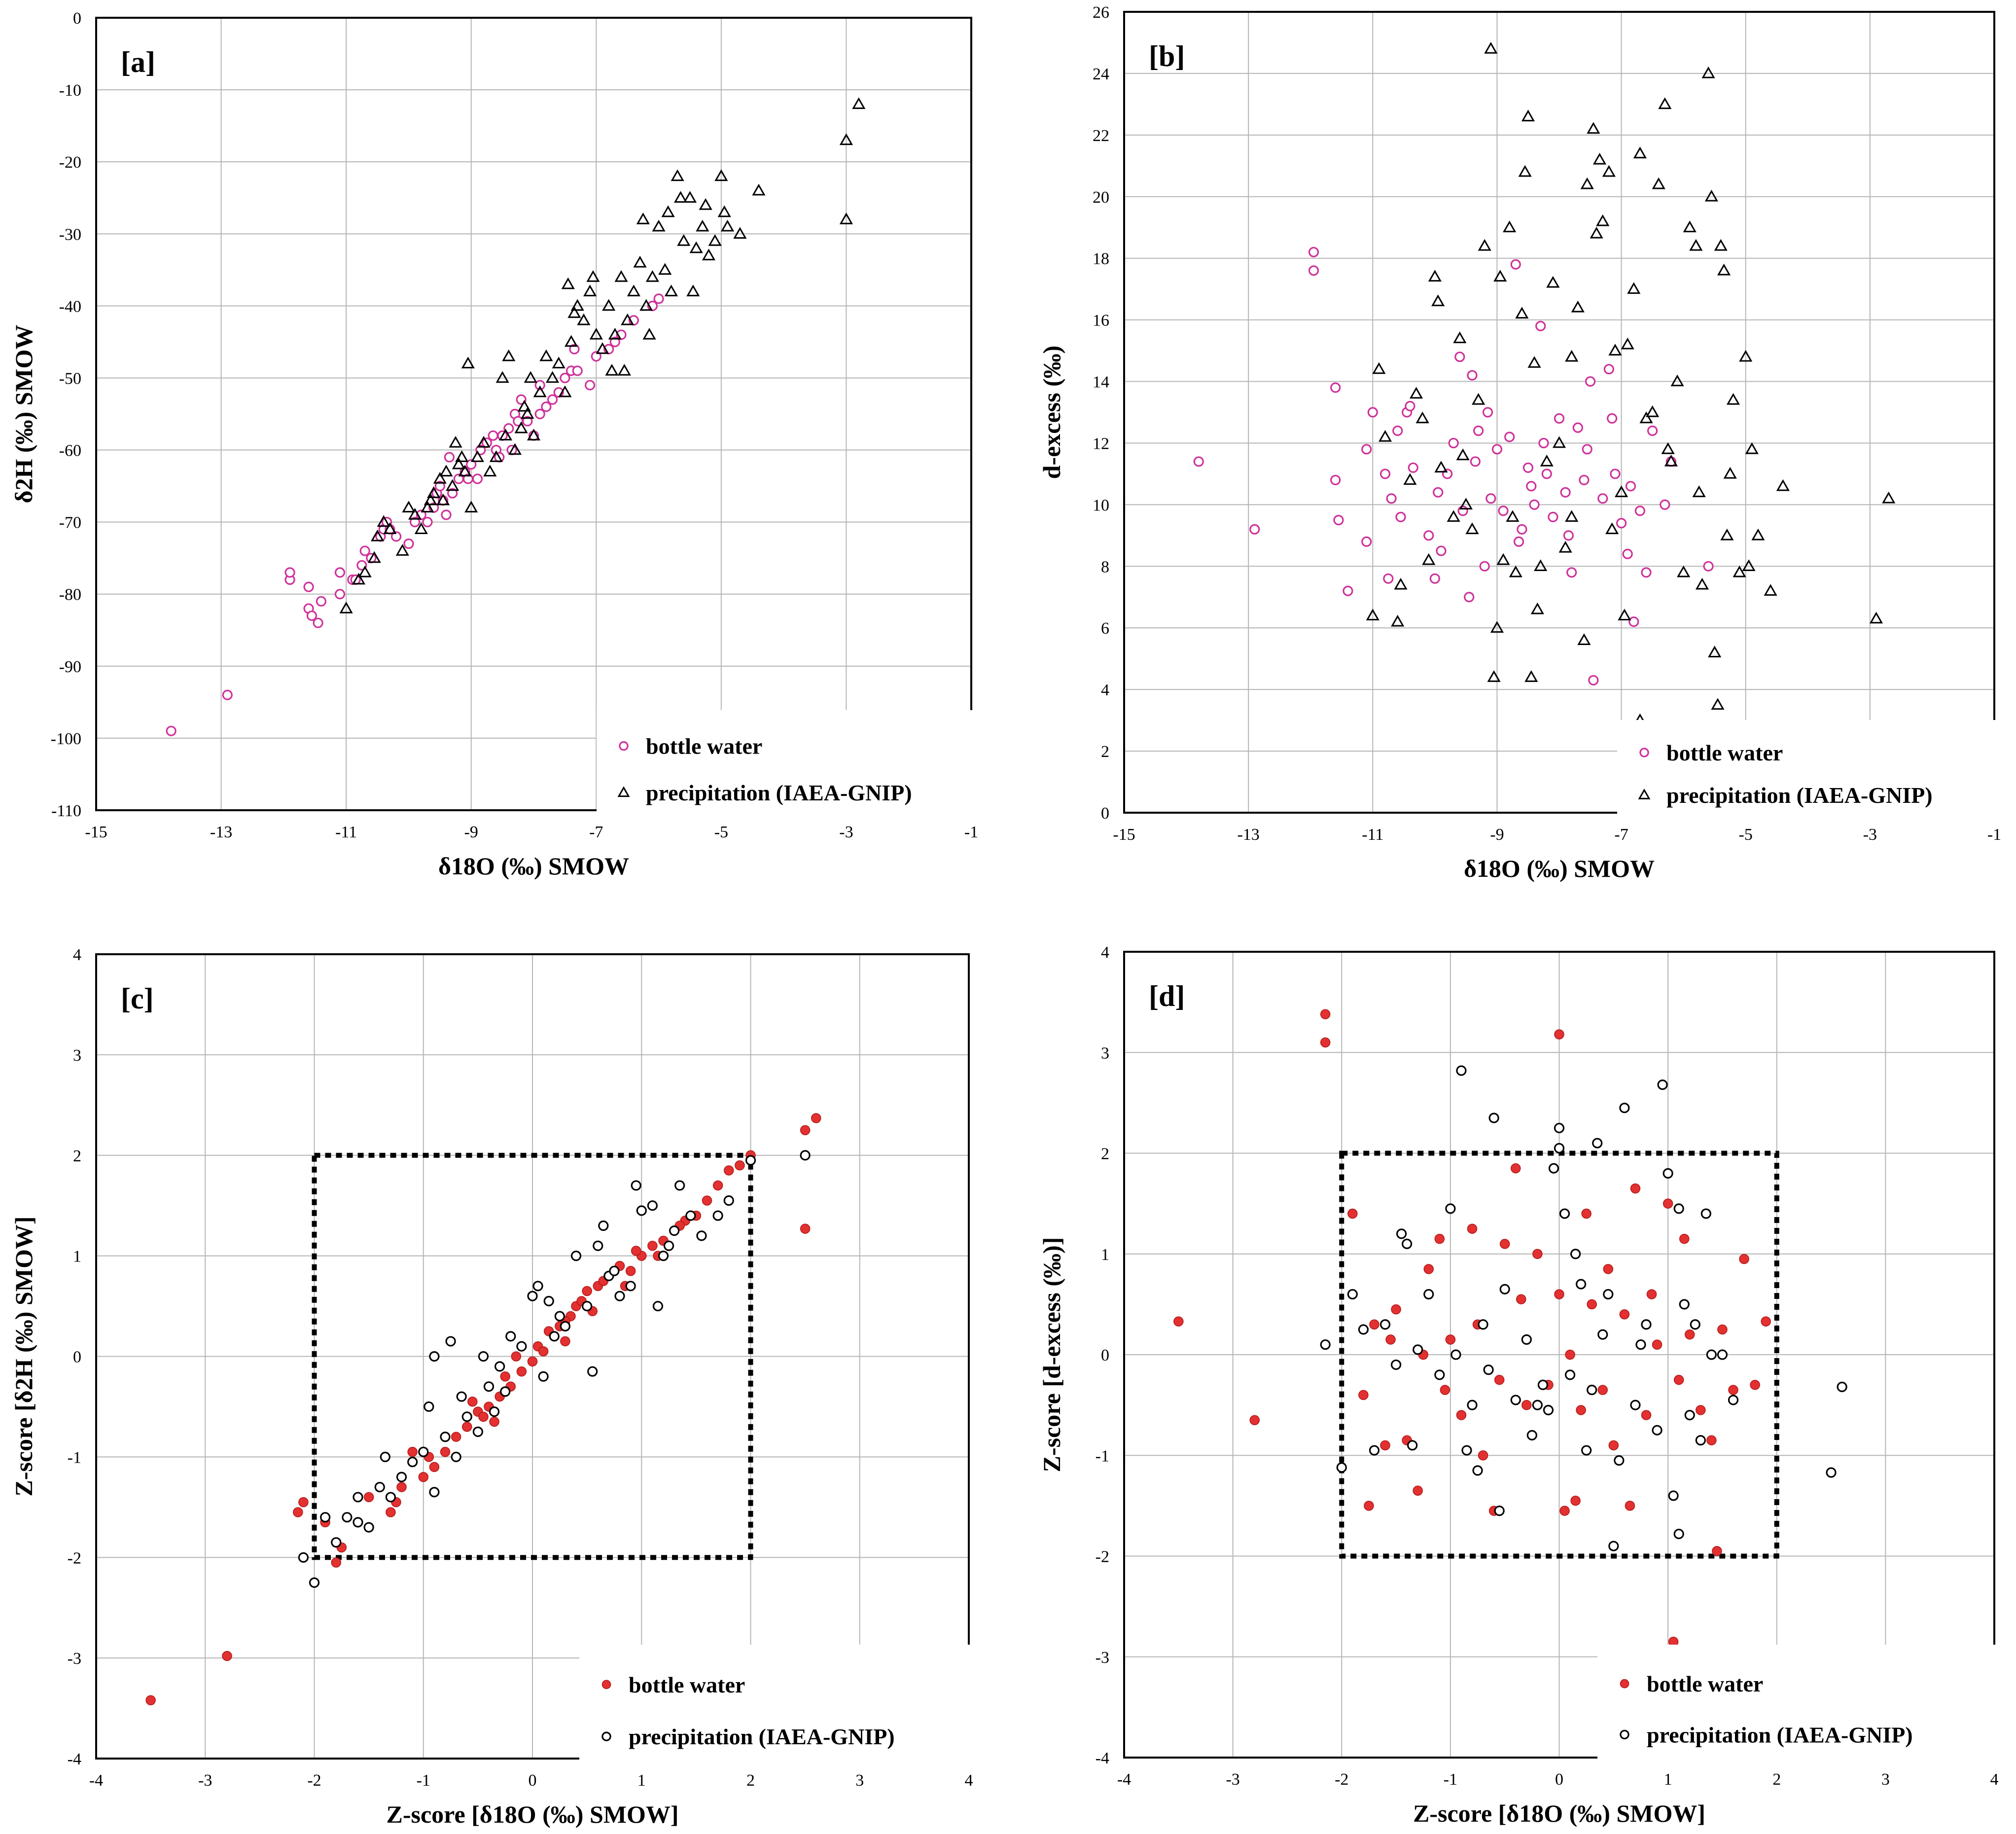  I want to click on legend: bottle water precipitation (IAEA-GNIP), so click(786, 764).